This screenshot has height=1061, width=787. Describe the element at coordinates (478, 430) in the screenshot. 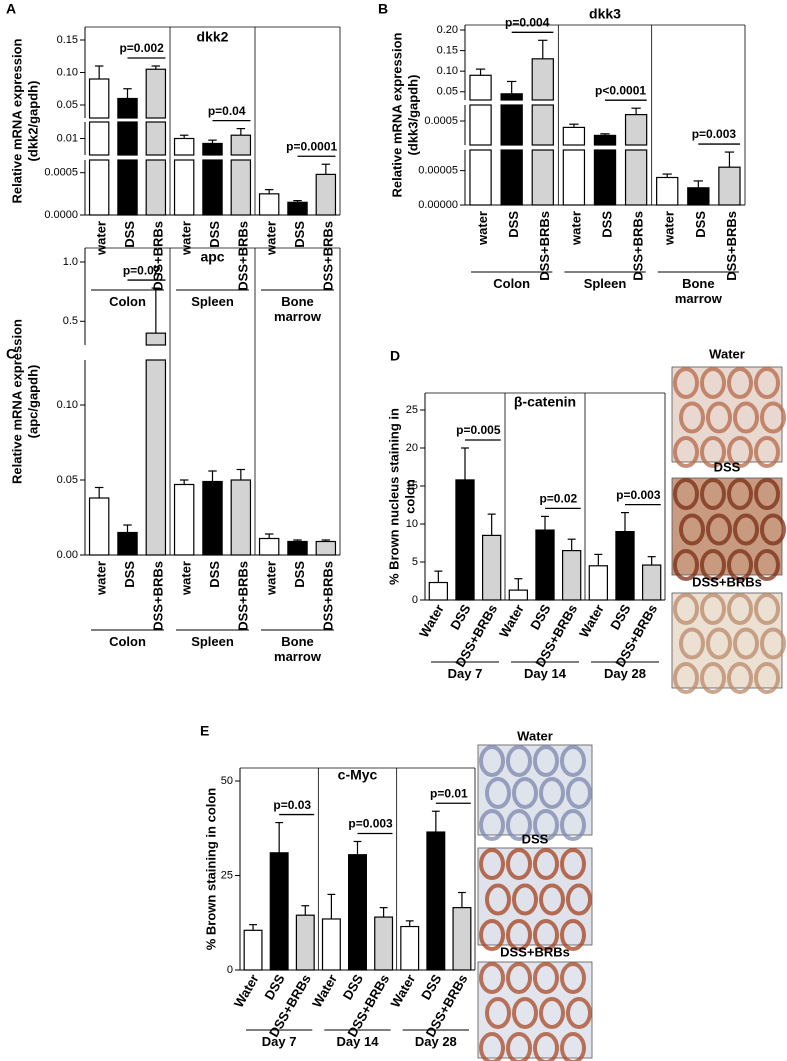

I see `p-value: p=0.005` at that location.